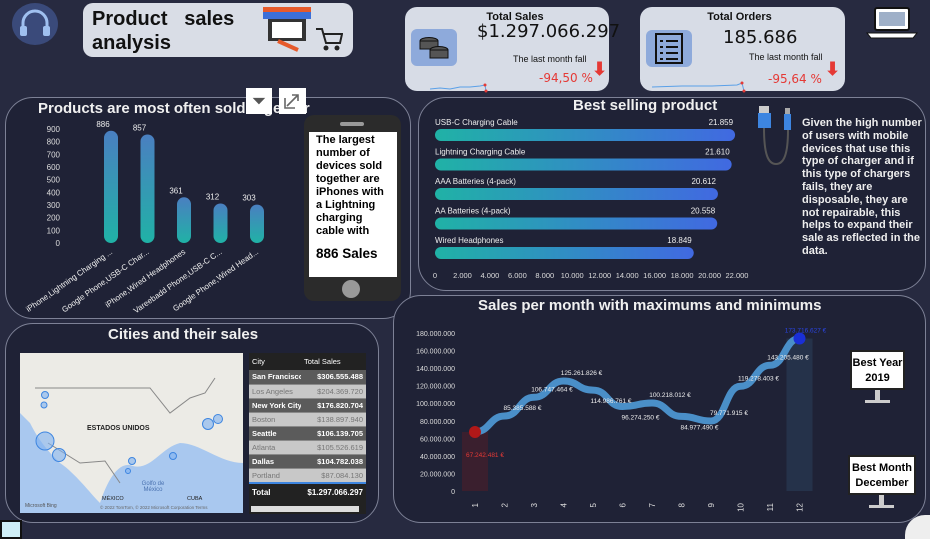 The image size is (930, 539). Describe the element at coordinates (505, 504) in the screenshot. I see `x-tick-label: 2` at that location.